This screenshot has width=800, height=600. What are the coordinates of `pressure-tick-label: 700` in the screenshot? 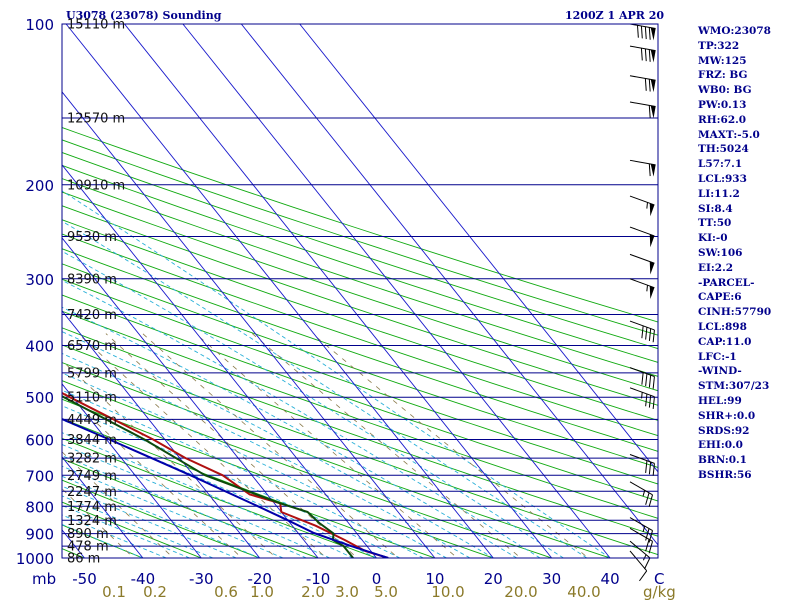 It's located at (39, 476).